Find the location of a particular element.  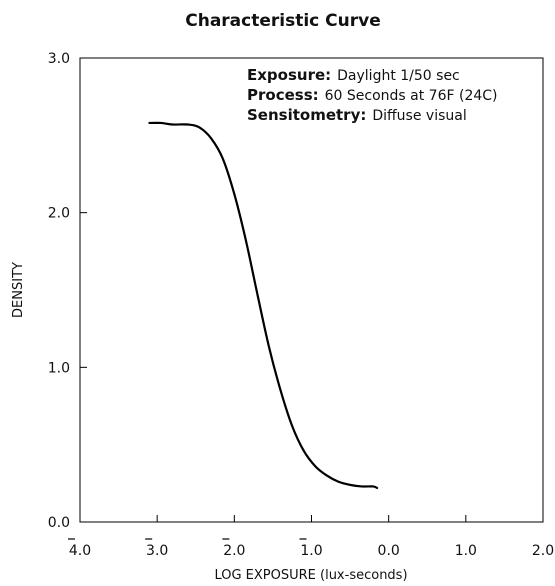

x-tick-label: 0.0 is located at coordinates (389, 551).